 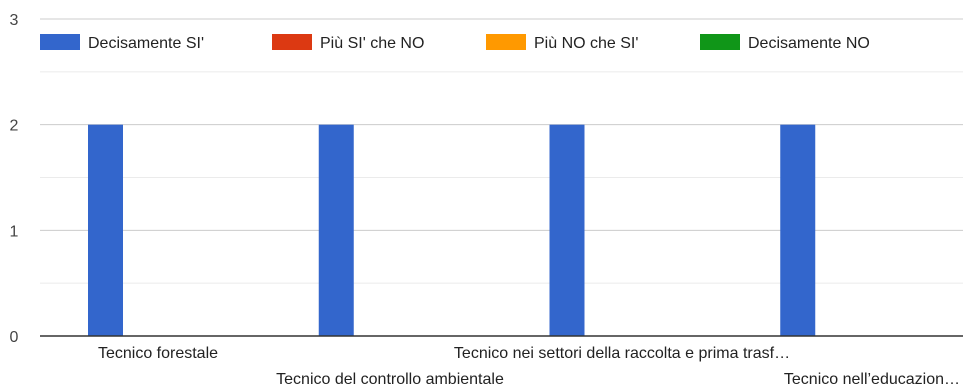 What do you see at coordinates (14, 126) in the screenshot?
I see `y-tick-label: 2` at bounding box center [14, 126].